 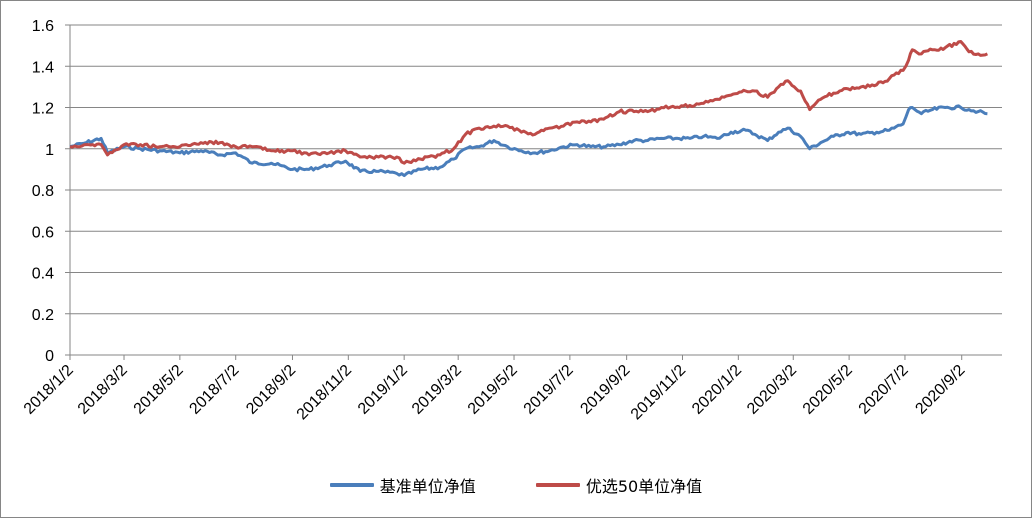 I want to click on legend: 基准单位净值 优选50单位净值, so click(x=516, y=485).